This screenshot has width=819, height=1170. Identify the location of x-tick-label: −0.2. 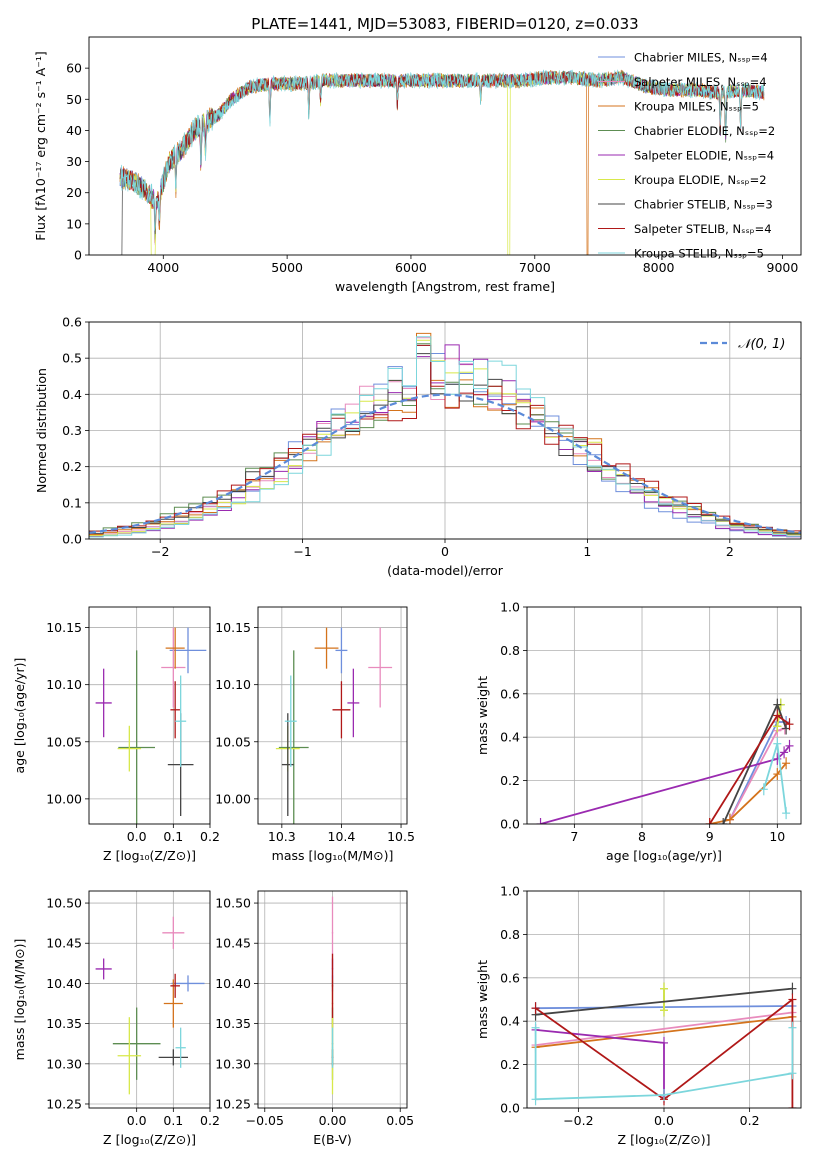
(578, 1120).